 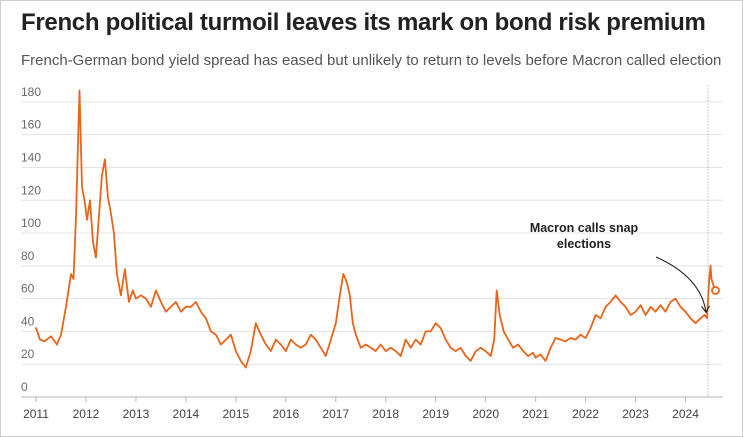 I want to click on x-tick-label: 2013, so click(x=136, y=414).